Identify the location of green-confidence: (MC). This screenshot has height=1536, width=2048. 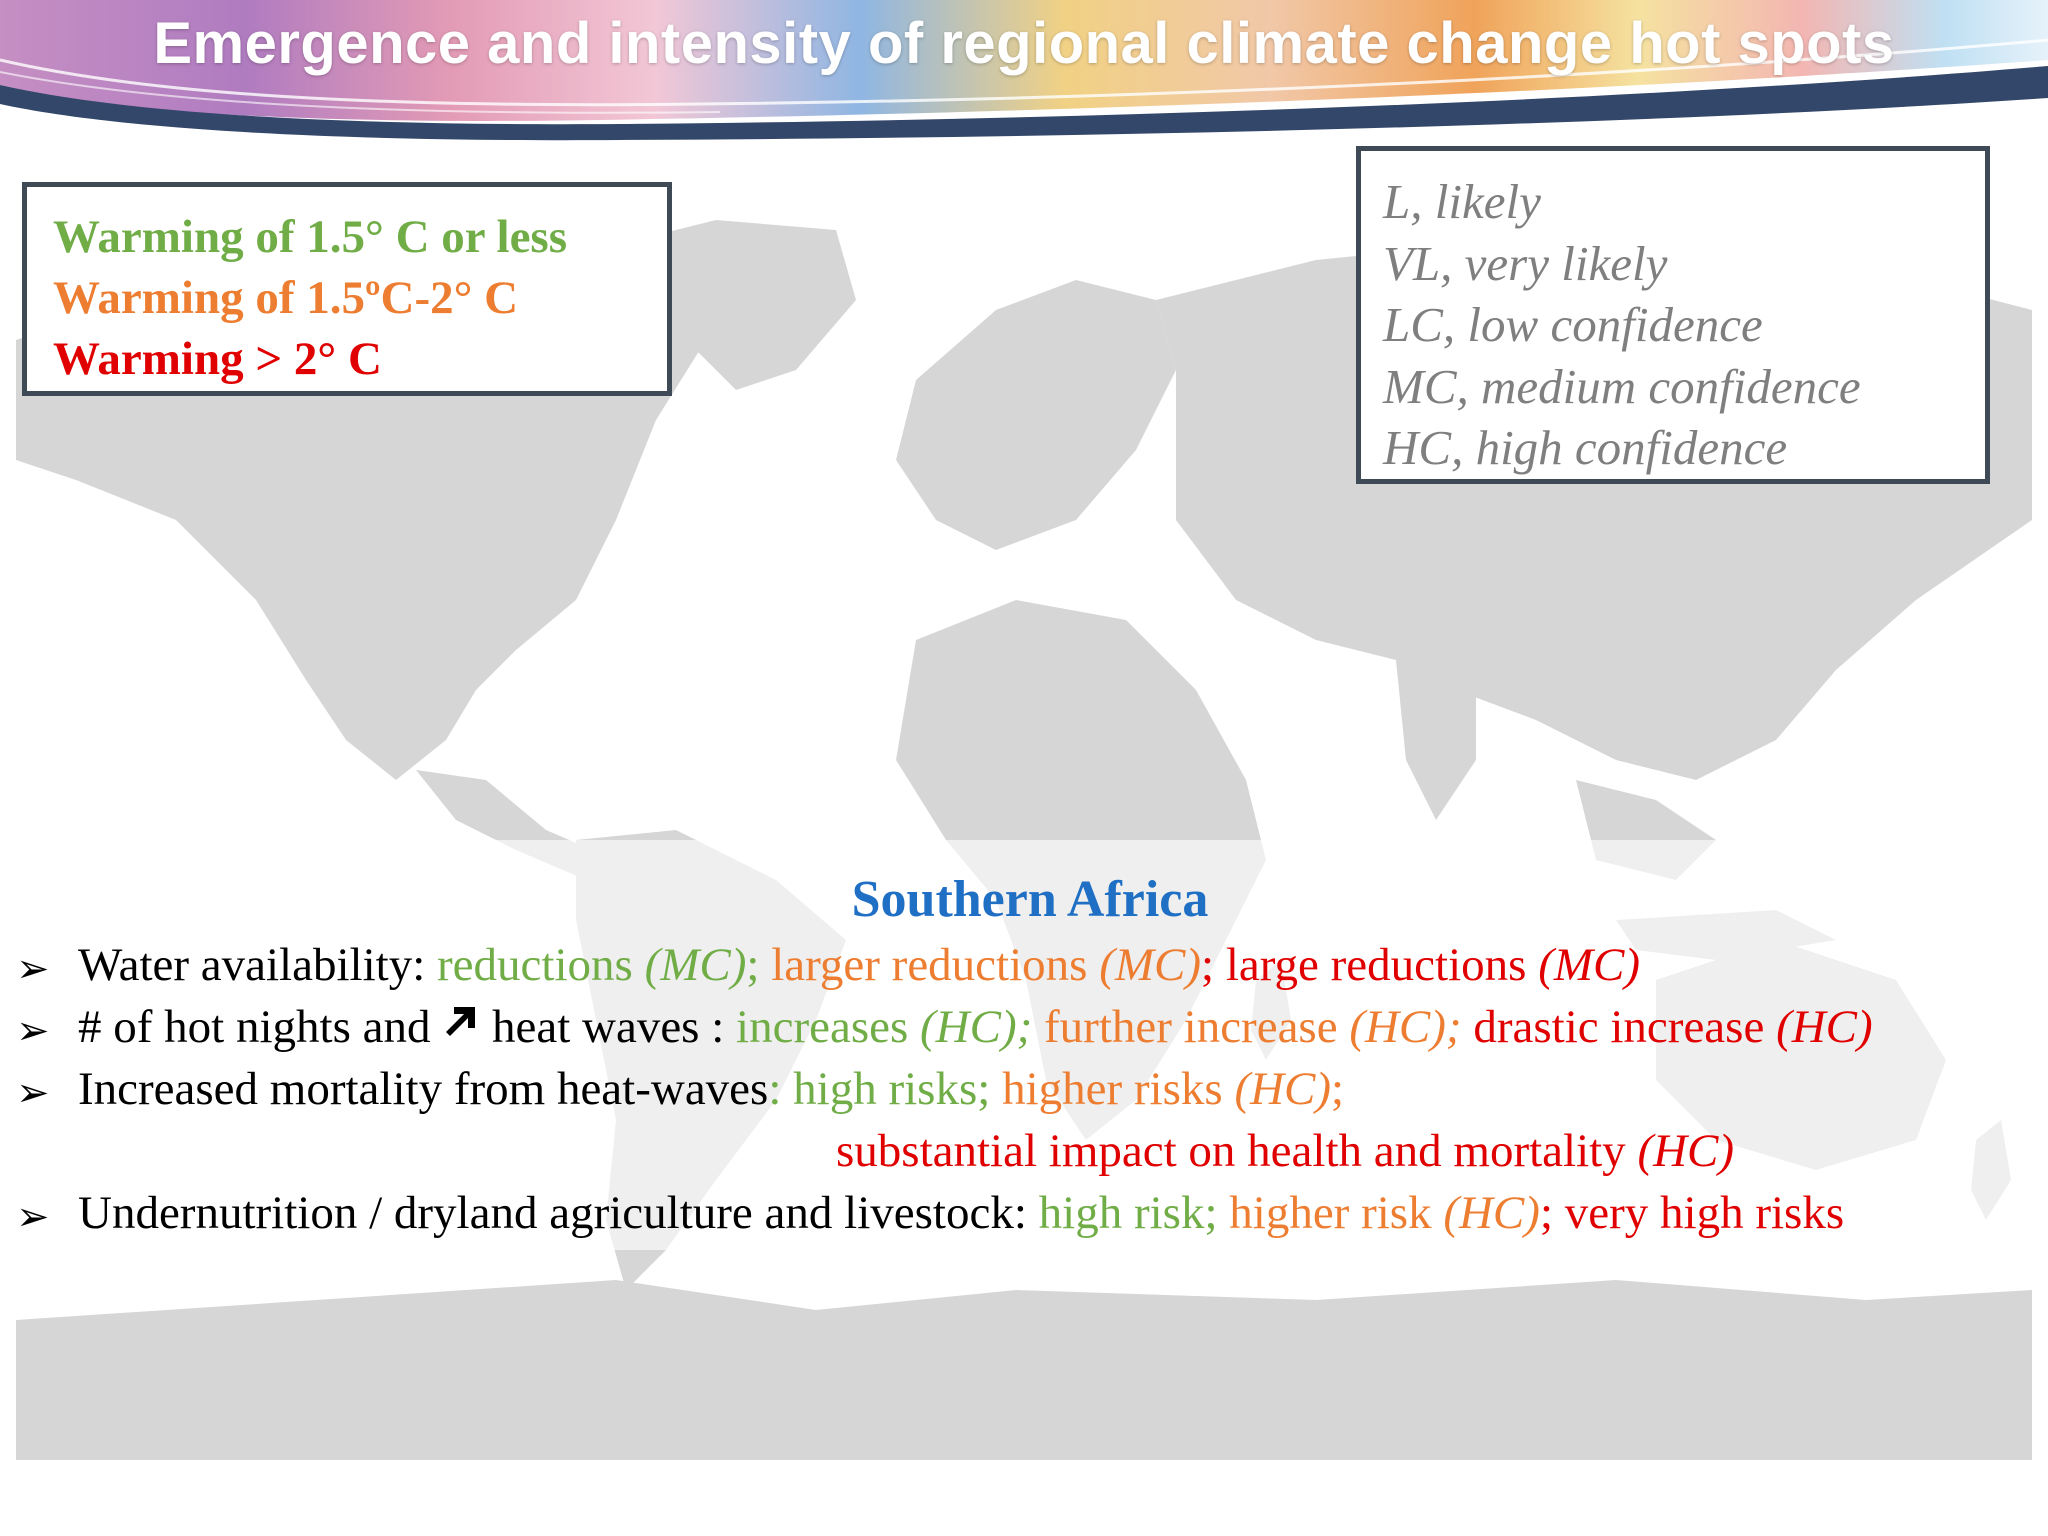
(695, 965).